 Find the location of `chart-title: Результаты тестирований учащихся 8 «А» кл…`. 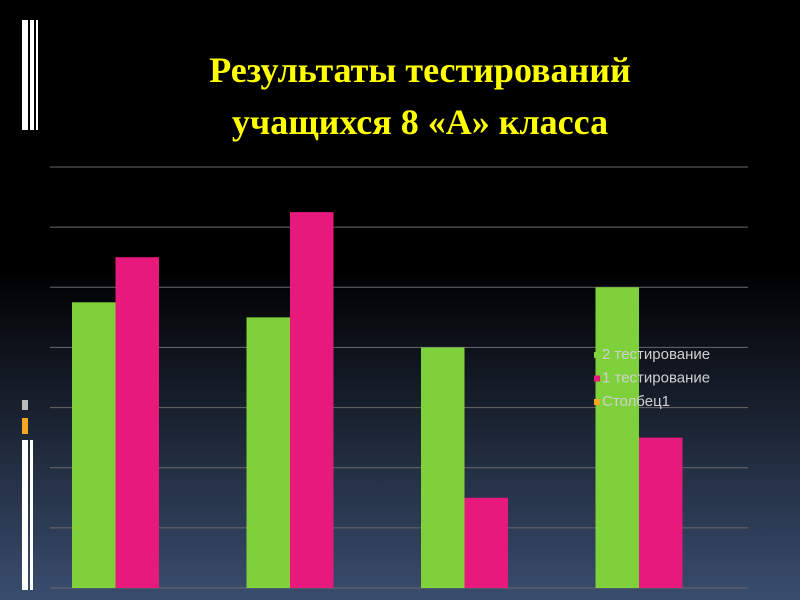

chart-title: Результаты тестирований учащихся 8 «А» кл… is located at coordinates (419, 96).